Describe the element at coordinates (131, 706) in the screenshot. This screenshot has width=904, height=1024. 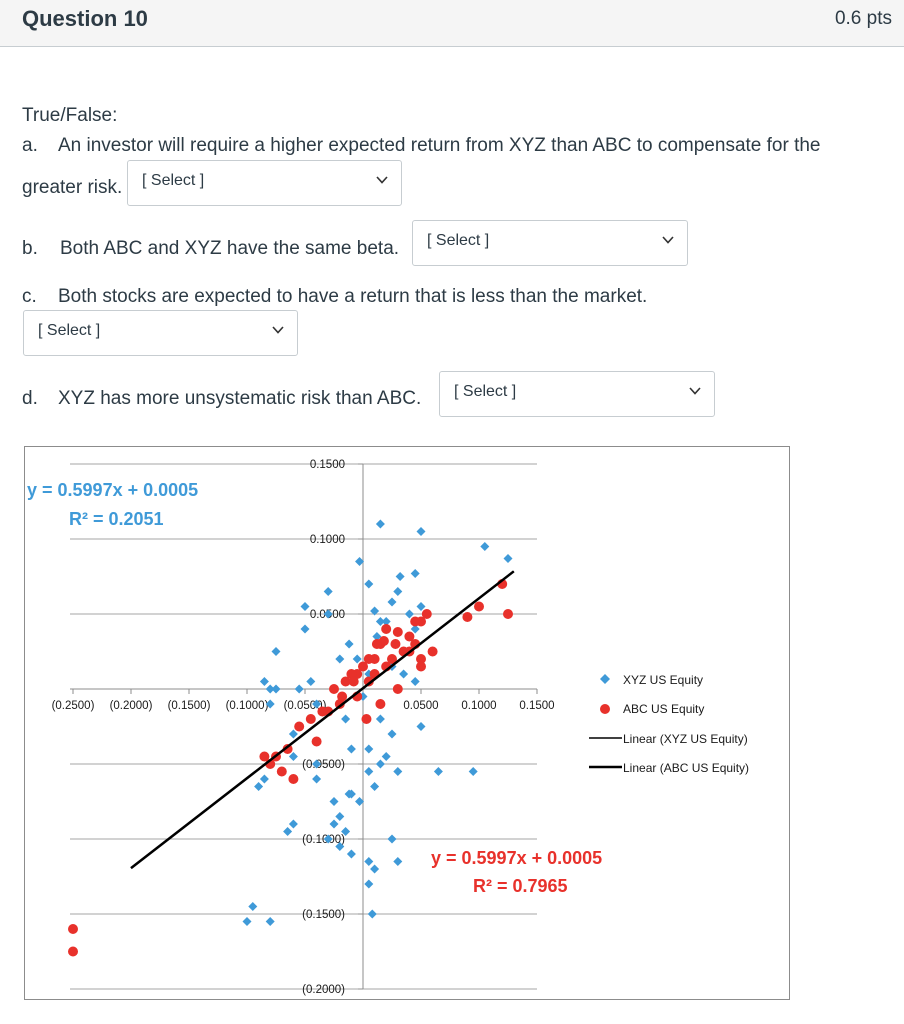
I see `x-tick-label: (0.2000)` at that location.